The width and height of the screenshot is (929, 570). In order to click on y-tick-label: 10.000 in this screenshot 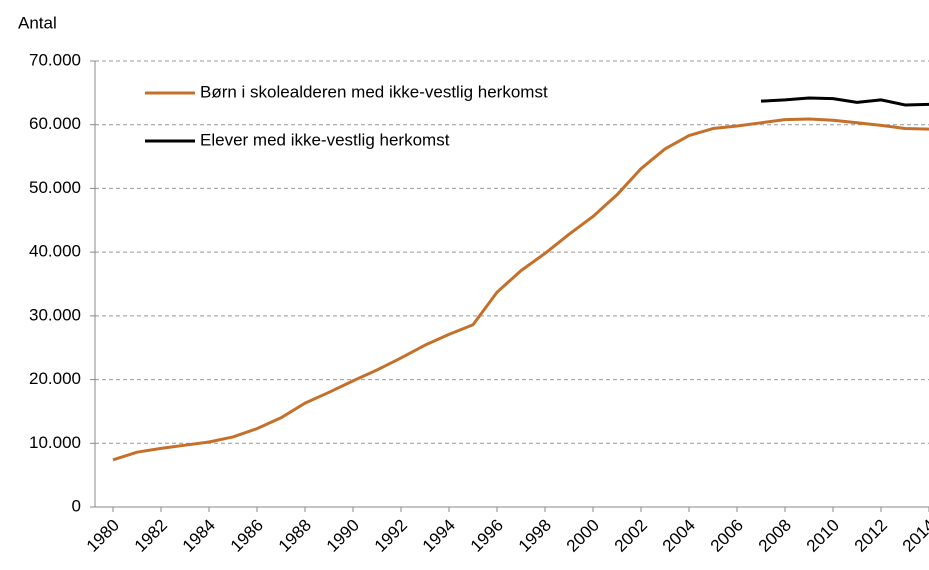, I will do `click(55, 442)`.